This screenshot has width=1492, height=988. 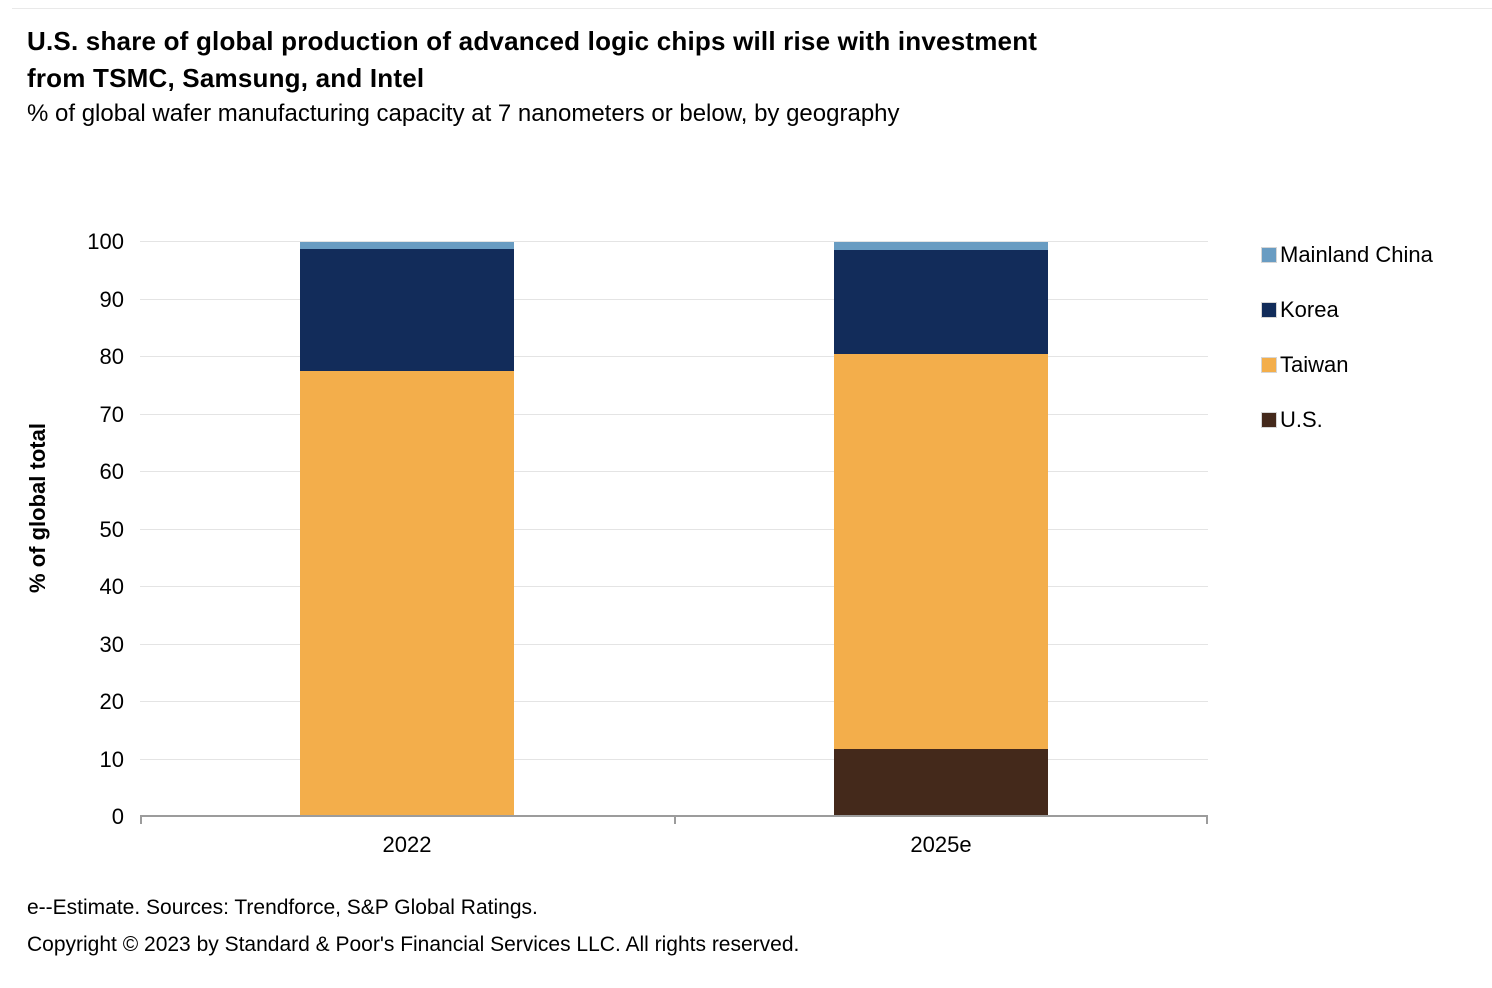 I want to click on legend: Mainland China Korea Taiwan U.S., so click(x=1347, y=353).